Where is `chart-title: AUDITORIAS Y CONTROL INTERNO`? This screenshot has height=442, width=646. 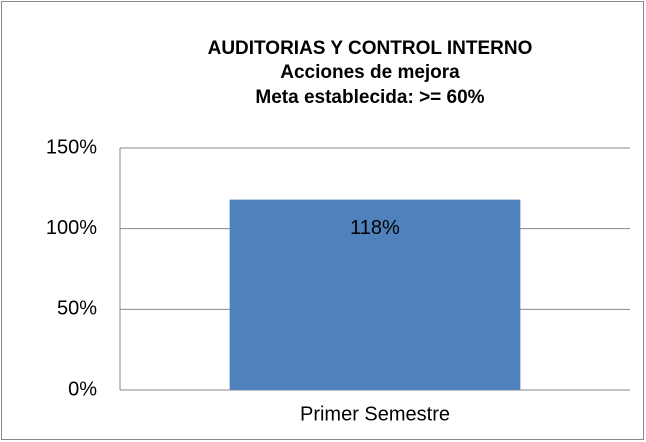 chart-title: AUDITORIAS Y CONTROL INTERNO is located at coordinates (370, 48).